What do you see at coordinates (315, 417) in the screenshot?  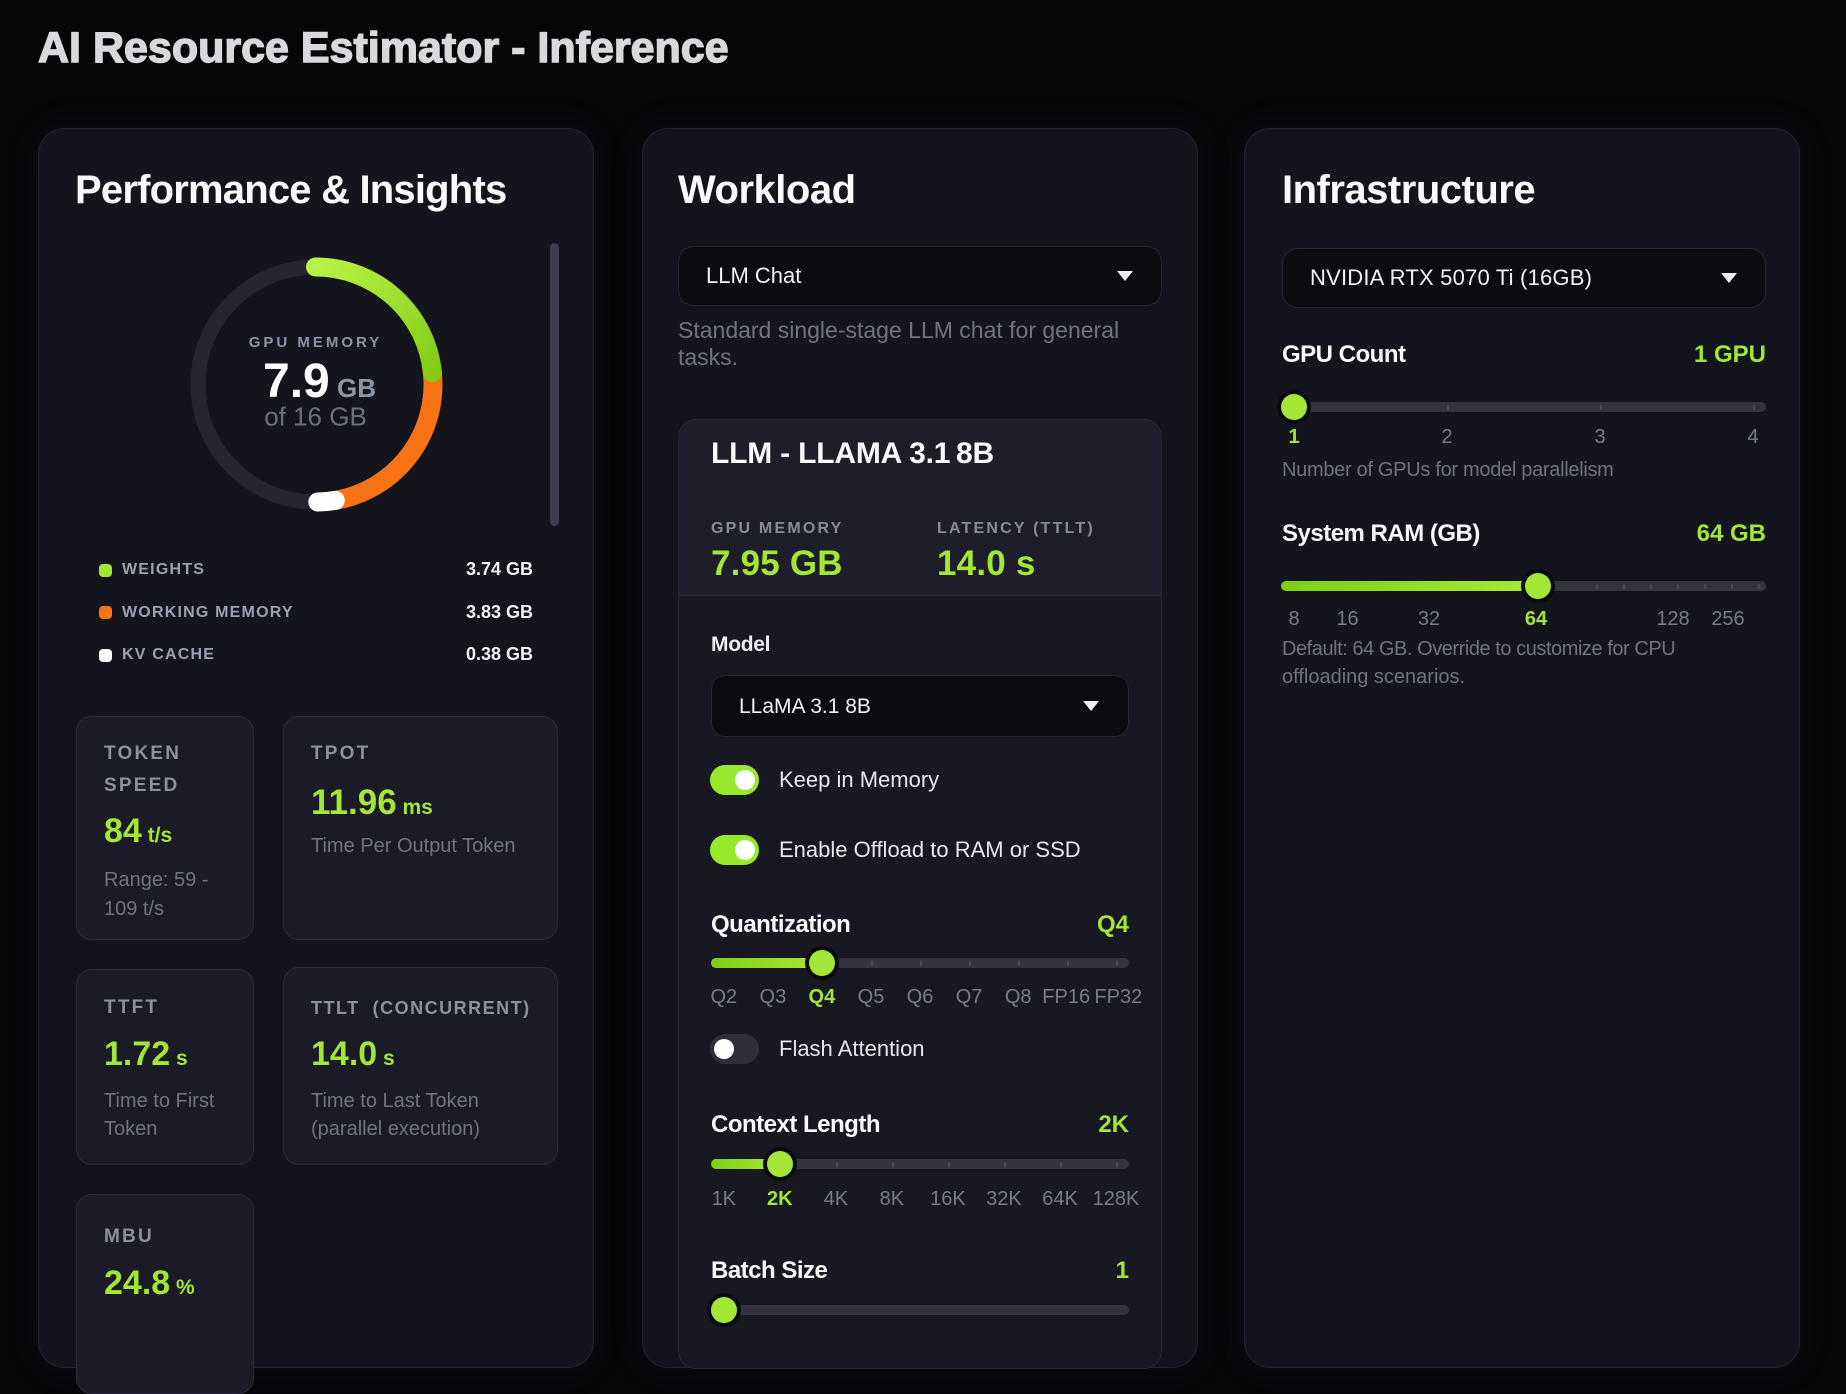 I see `svg-text: of 16 GB` at bounding box center [315, 417].